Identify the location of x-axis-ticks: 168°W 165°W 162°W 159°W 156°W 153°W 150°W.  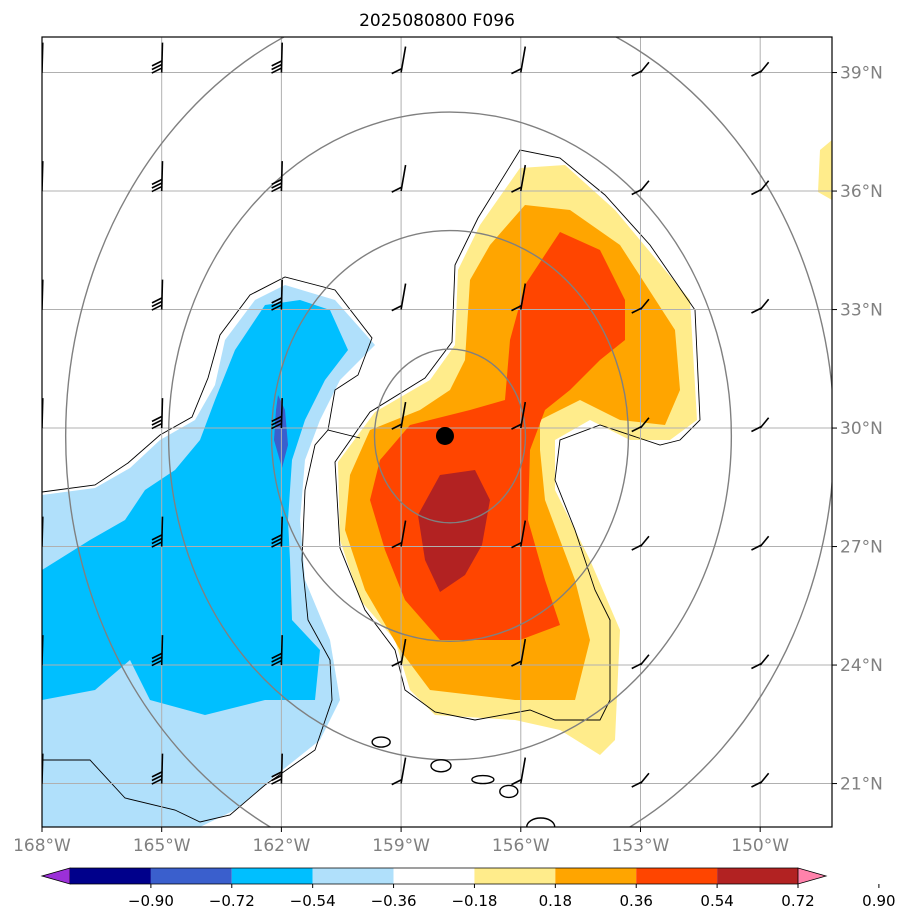
(401, 841).